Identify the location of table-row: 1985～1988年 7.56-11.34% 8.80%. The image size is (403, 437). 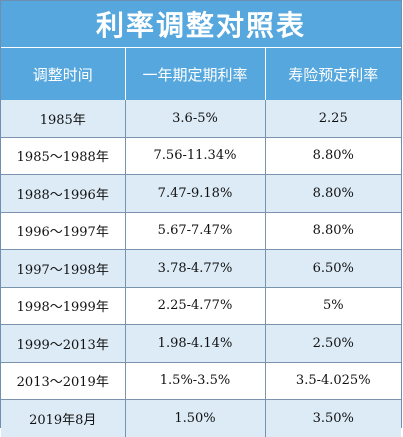
(201, 156).